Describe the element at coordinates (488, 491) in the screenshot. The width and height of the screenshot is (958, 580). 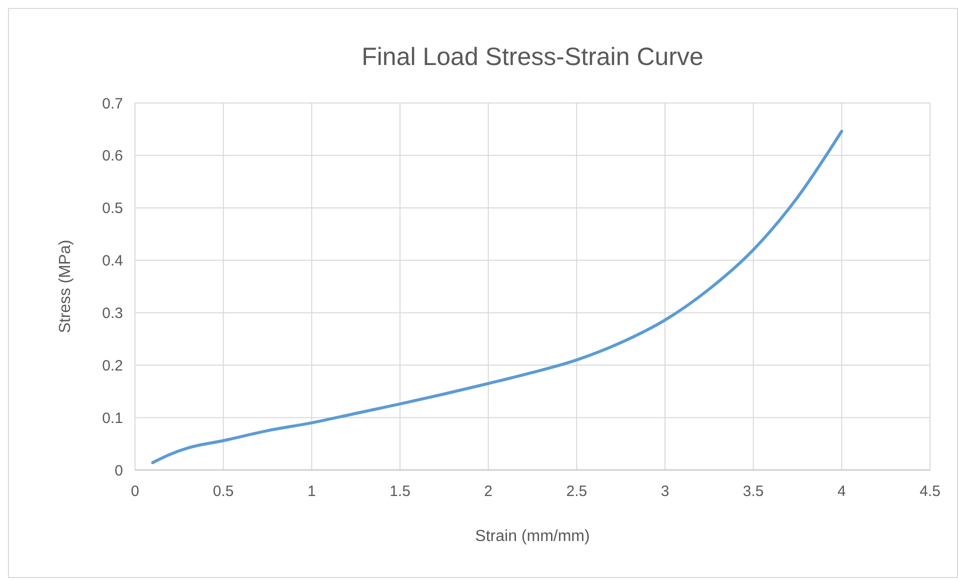
I see `x-tick-label: 2` at that location.